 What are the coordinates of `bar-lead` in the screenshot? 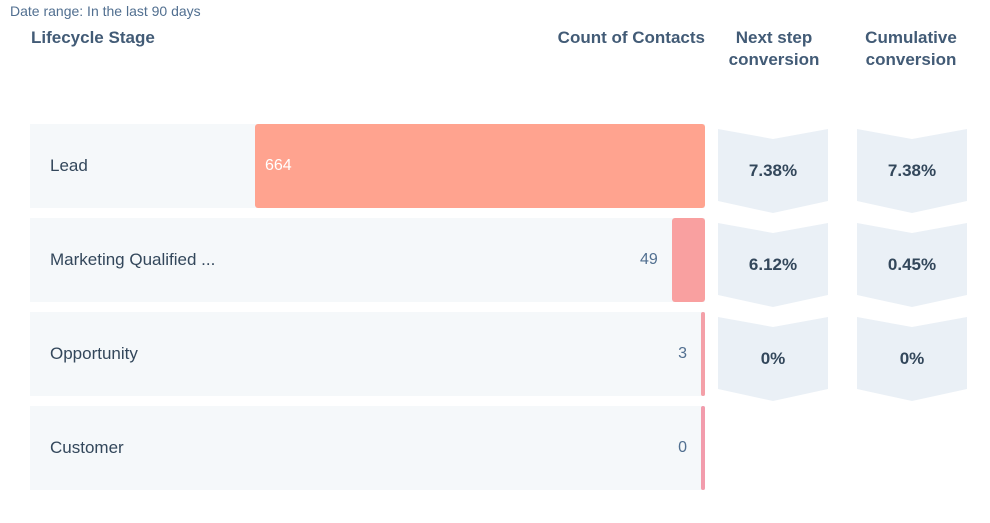 It's located at (480, 166).